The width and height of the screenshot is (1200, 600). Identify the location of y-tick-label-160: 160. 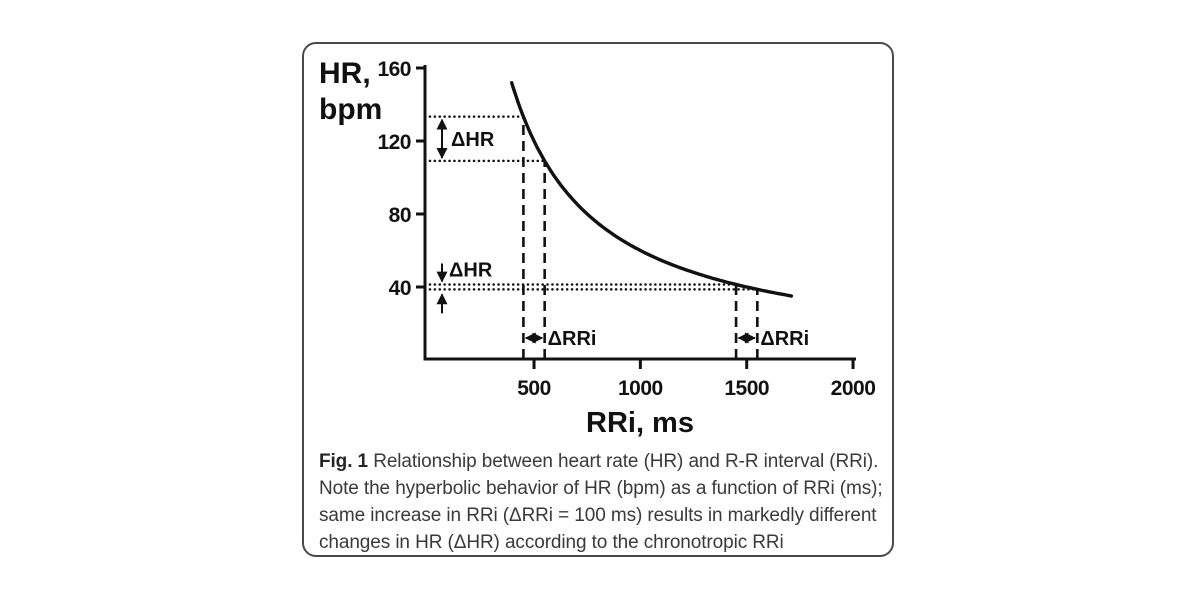
(394, 69).